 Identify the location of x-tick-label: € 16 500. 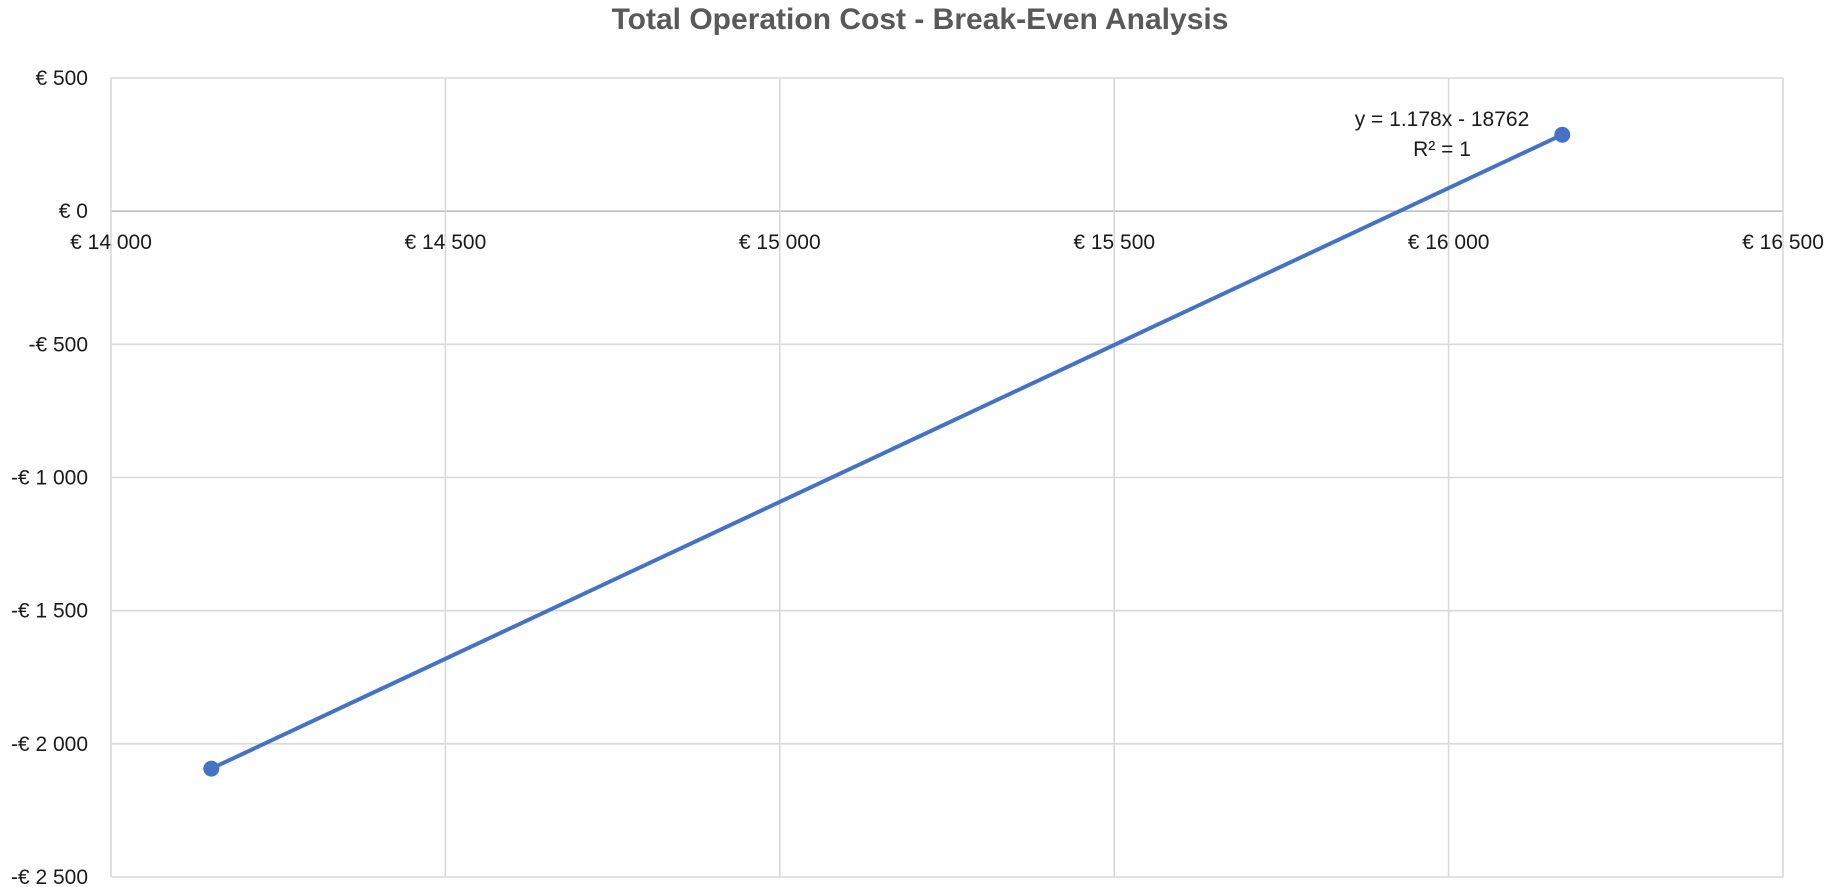
(1783, 242).